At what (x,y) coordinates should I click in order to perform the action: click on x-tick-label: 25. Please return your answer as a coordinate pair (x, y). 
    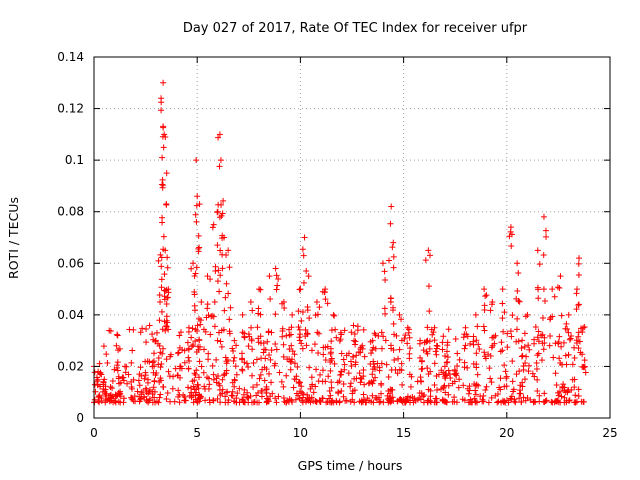
    Looking at the image, I should click on (609, 433).